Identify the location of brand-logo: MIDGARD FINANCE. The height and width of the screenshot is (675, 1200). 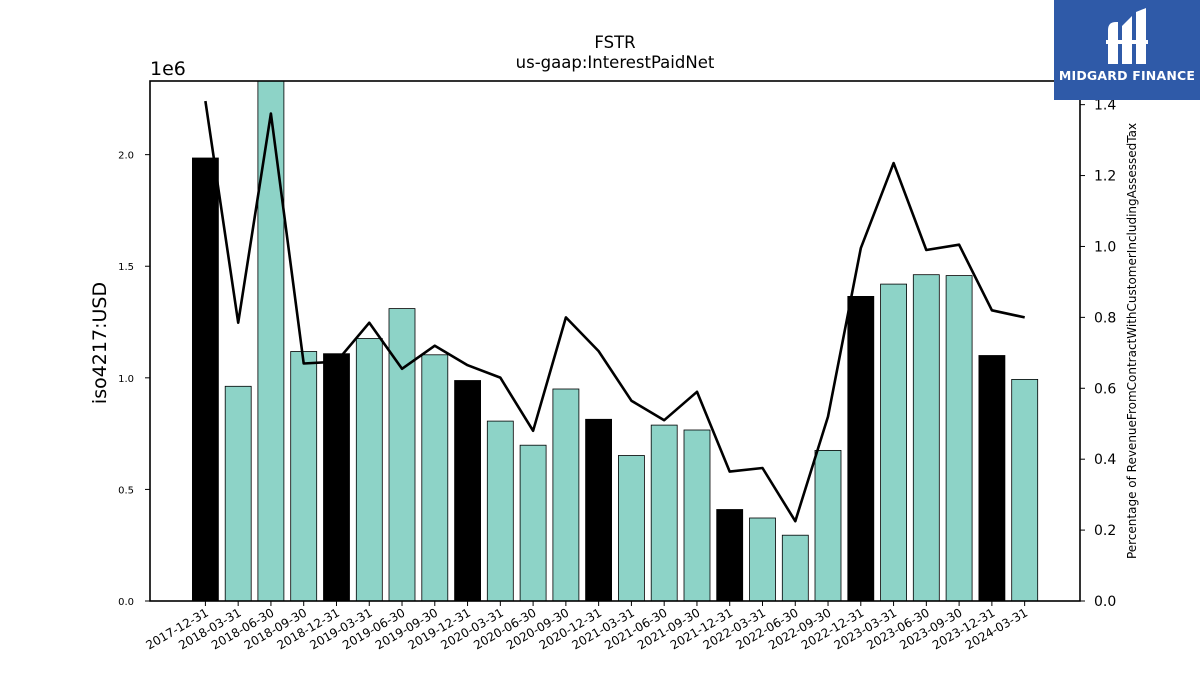
(1127, 50).